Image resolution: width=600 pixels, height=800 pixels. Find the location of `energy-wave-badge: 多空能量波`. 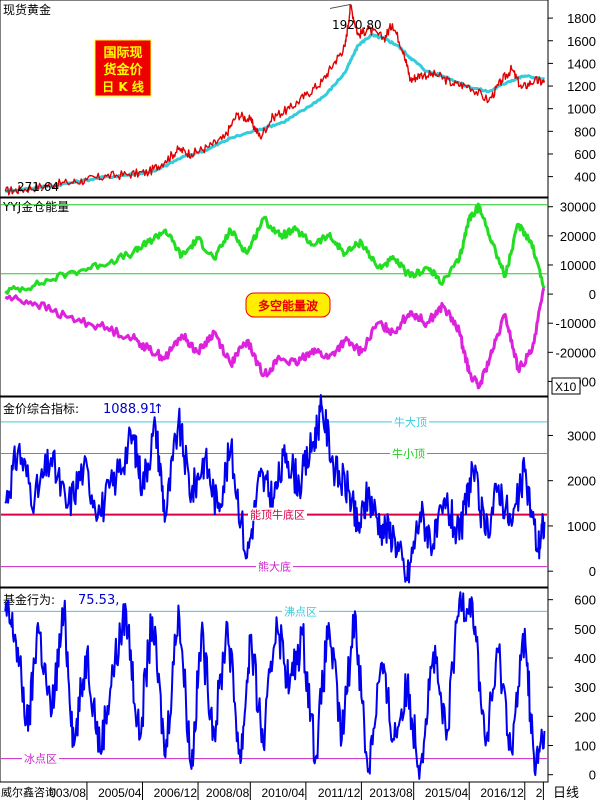

energy-wave-badge: 多空能量波 is located at coordinates (288, 305).